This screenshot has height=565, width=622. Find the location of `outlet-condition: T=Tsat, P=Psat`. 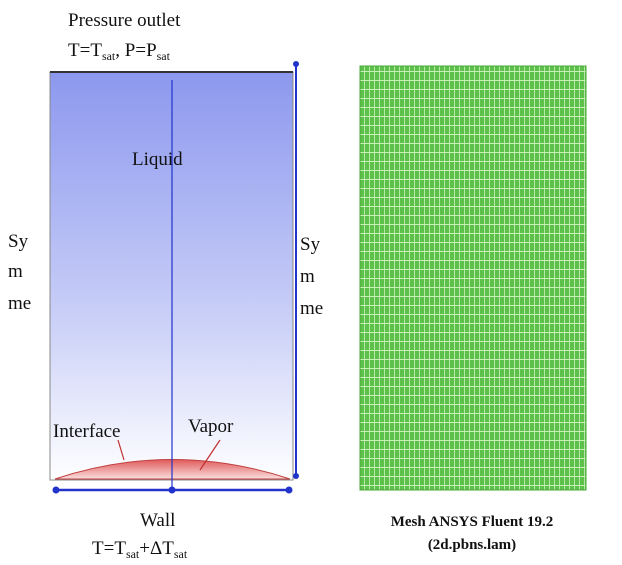

outlet-condition: T=Tsat, P=Psat is located at coordinates (119, 51).